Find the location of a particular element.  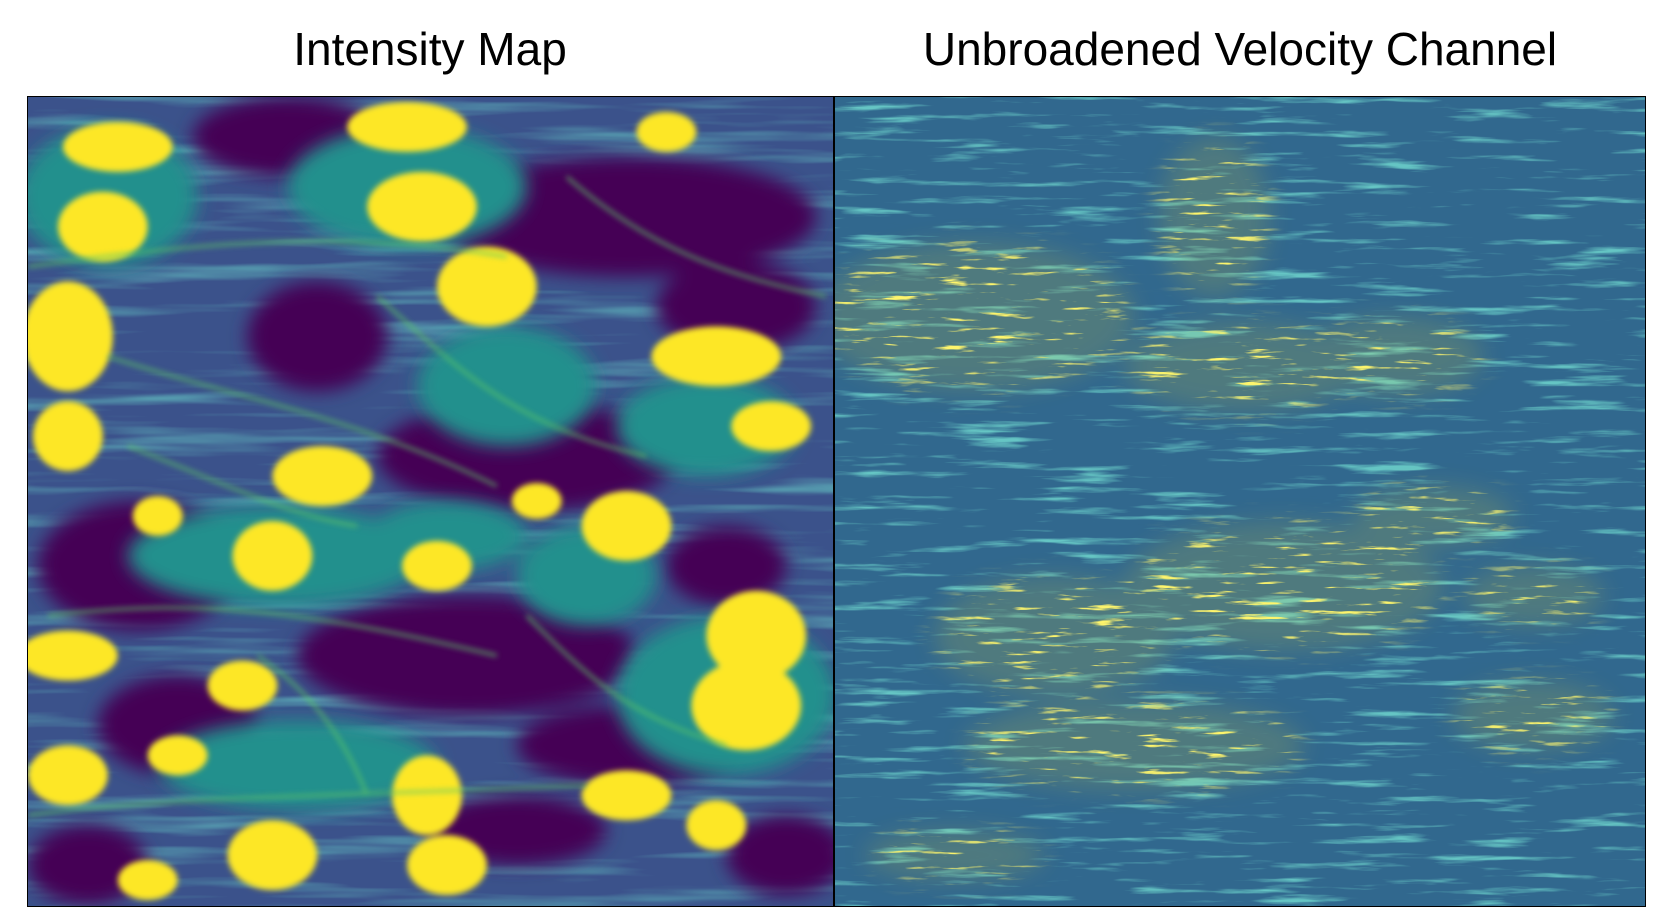

intensity-map-title: Intensity Map is located at coordinates (430, 49).